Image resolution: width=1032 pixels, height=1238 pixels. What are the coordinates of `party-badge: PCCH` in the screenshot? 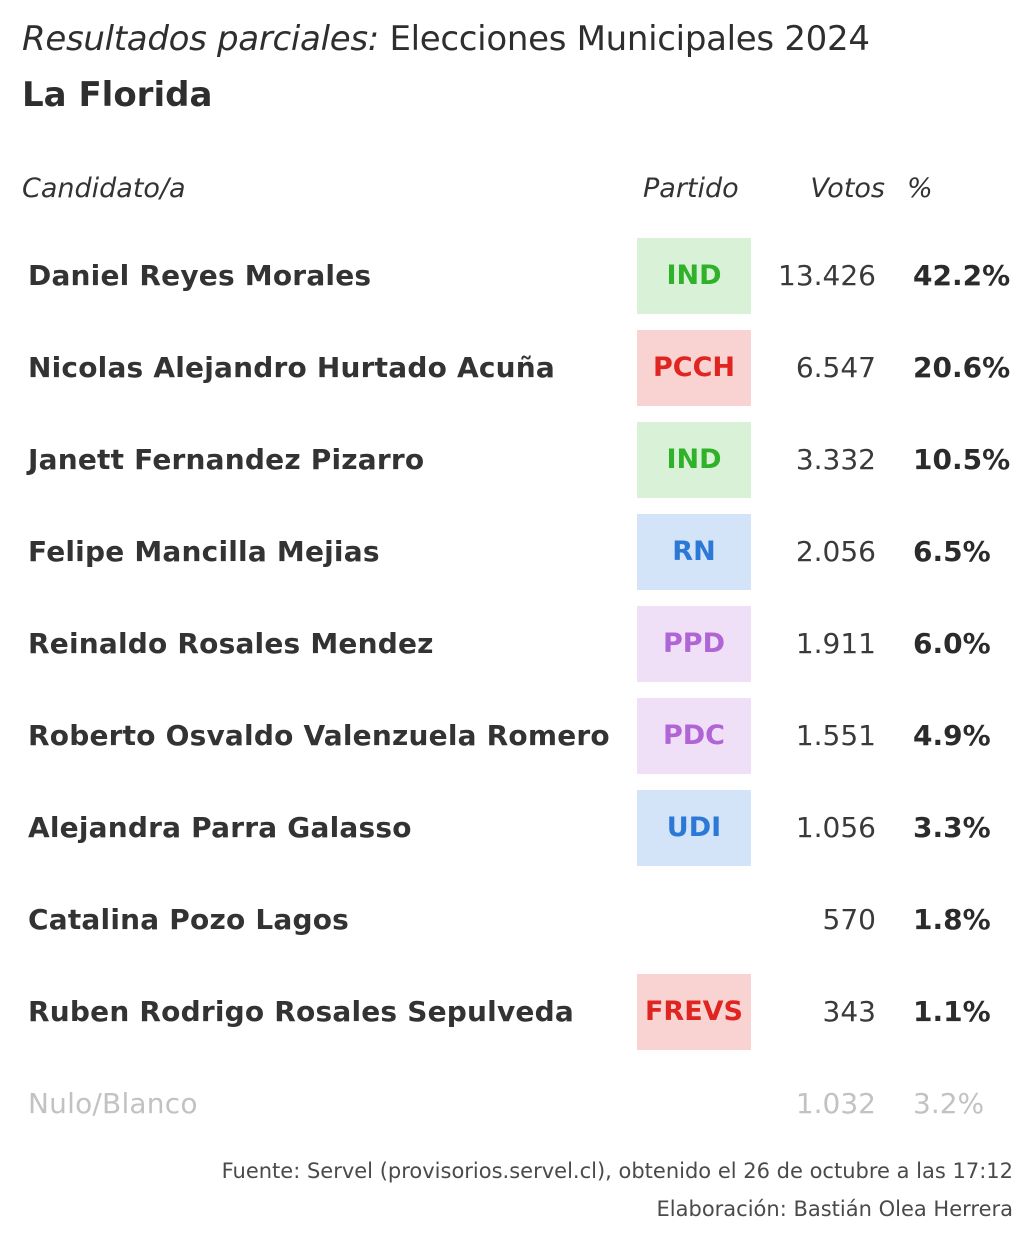 It's located at (694, 368).